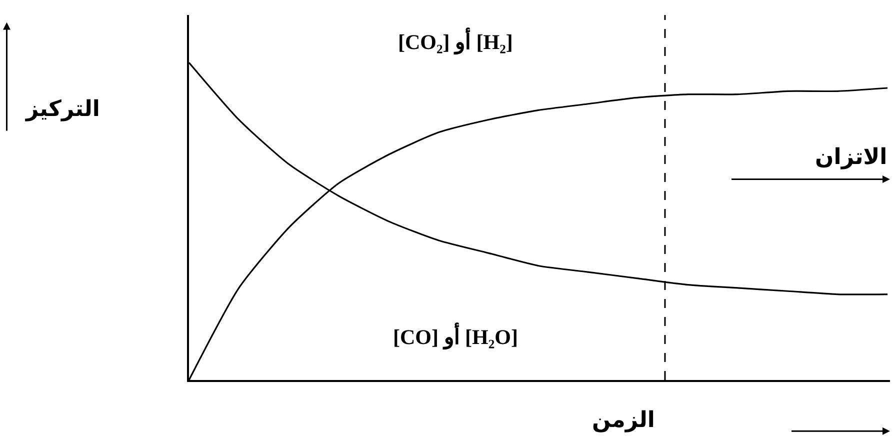 The width and height of the screenshot is (896, 441). I want to click on annotation: الاتزان, so click(851, 157).